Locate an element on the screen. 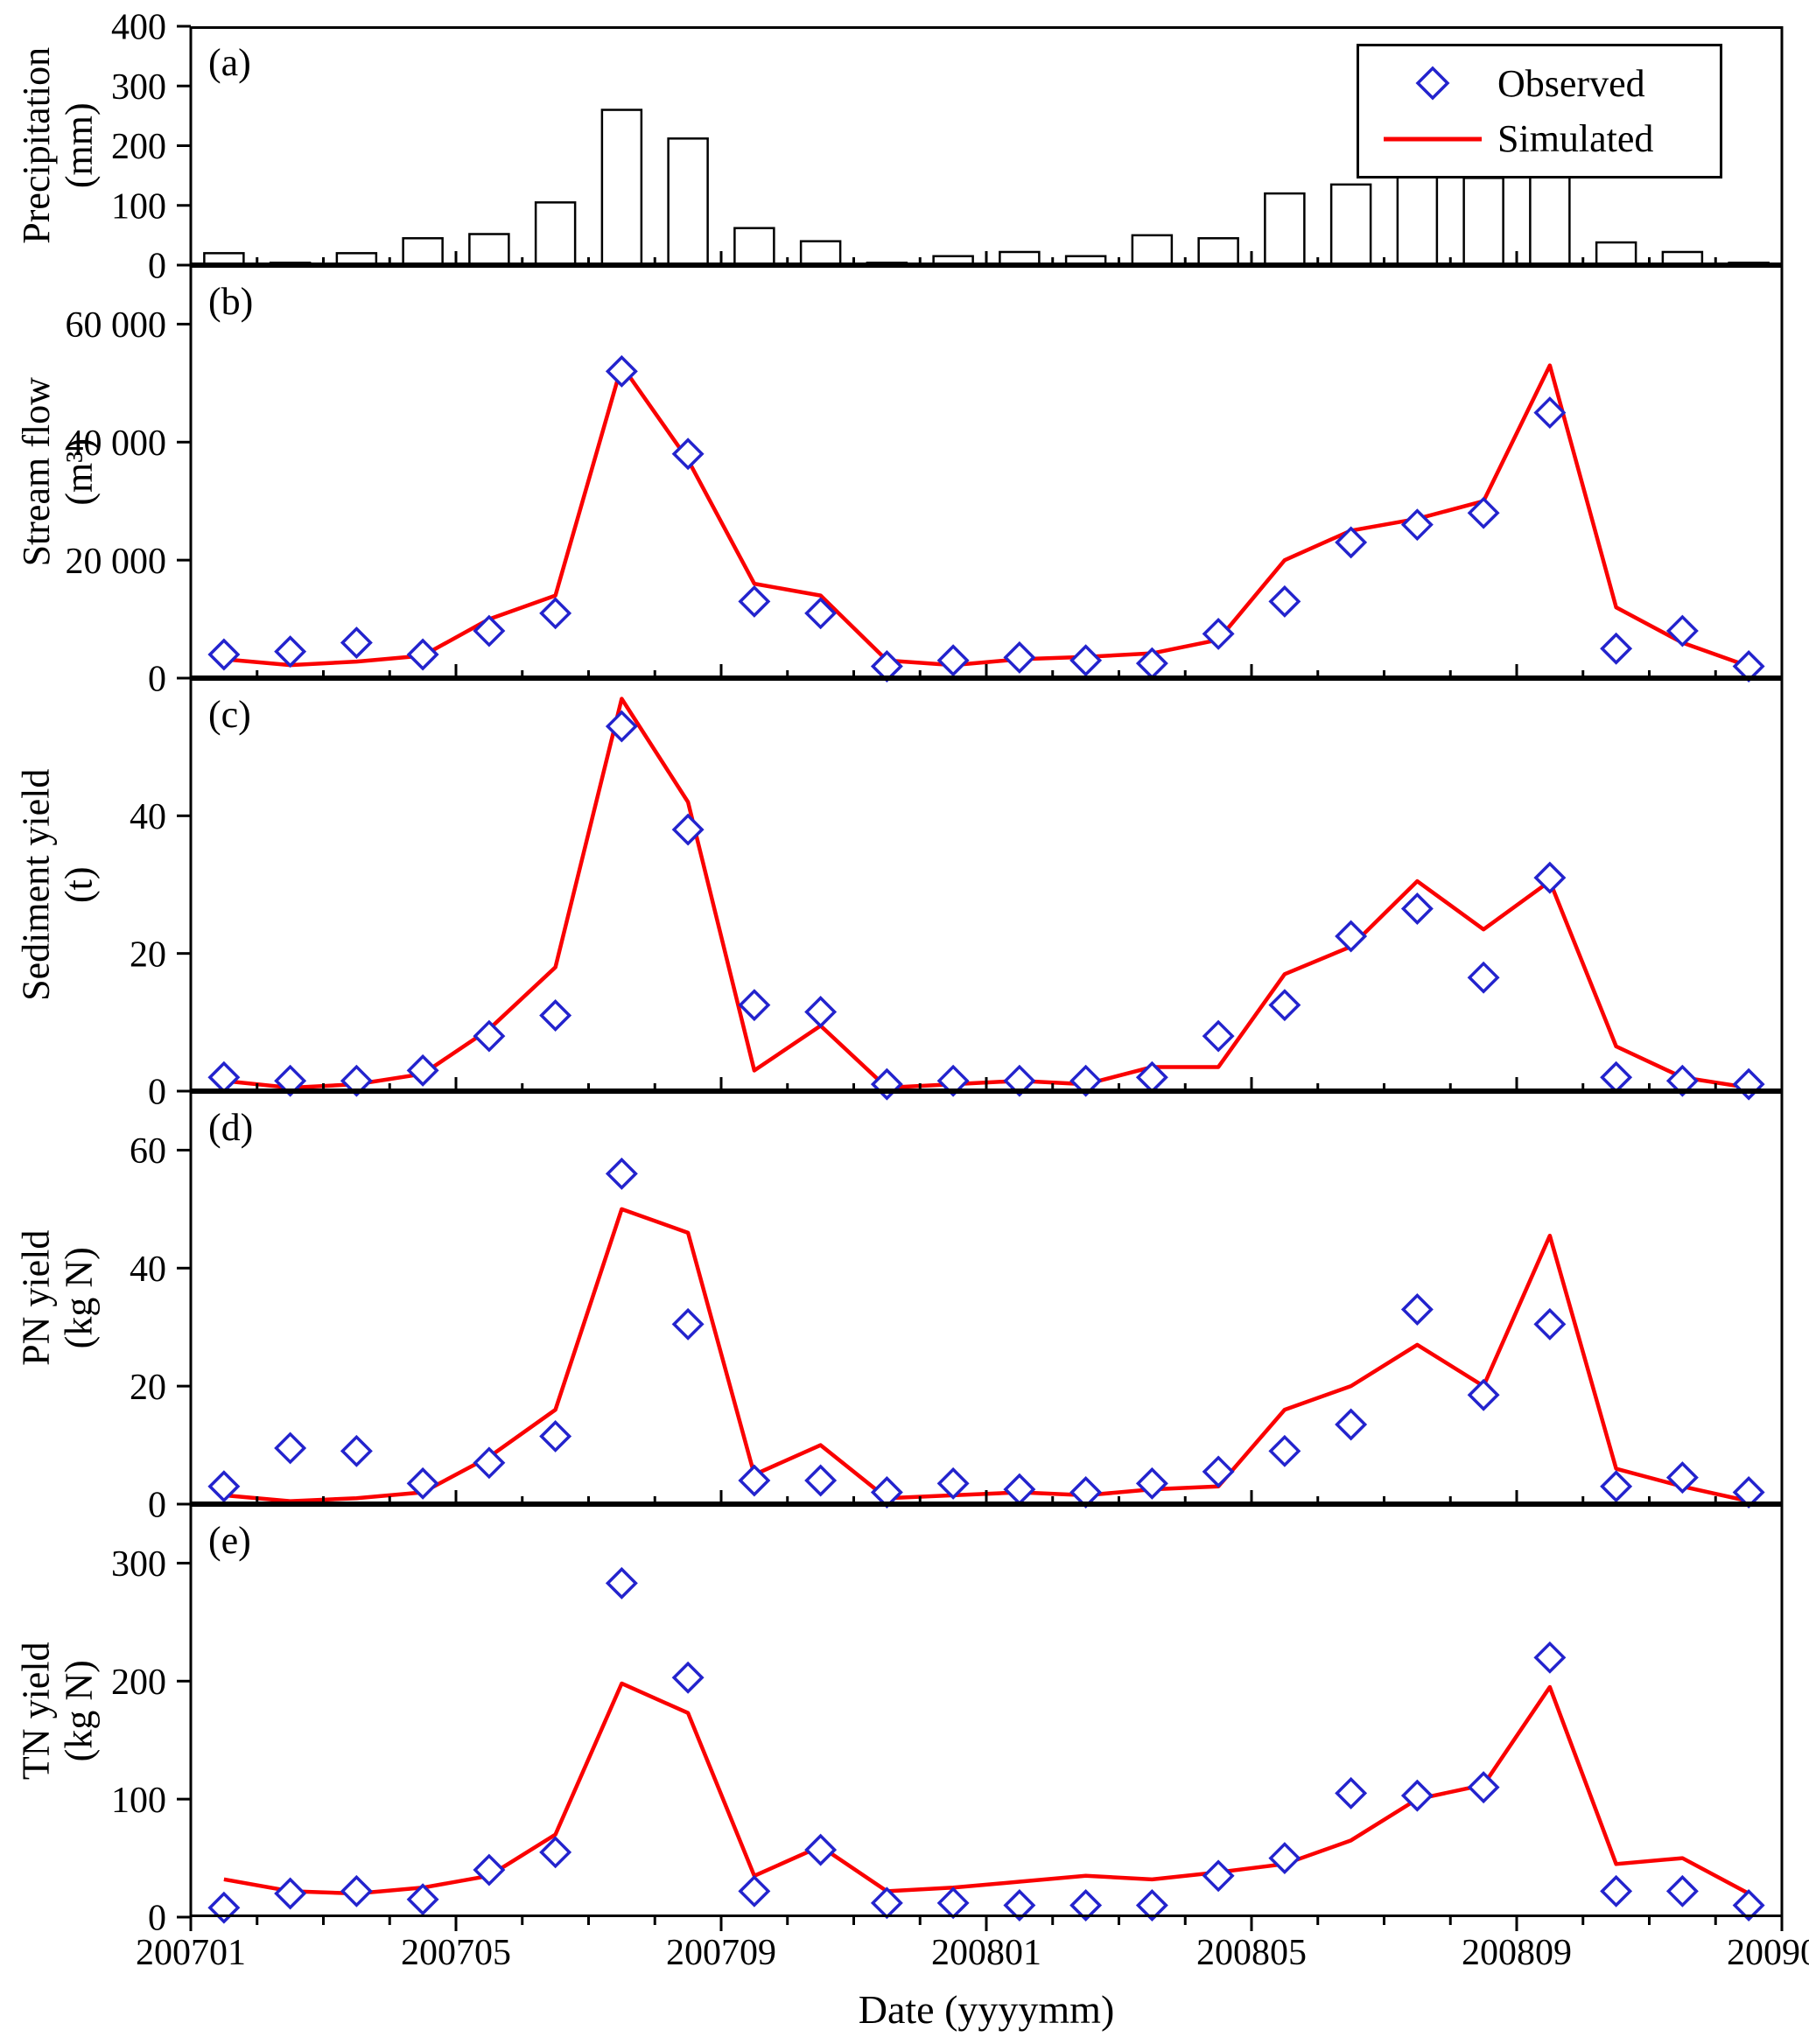 The width and height of the screenshot is (1809, 2044). simulated-line-icon is located at coordinates (1433, 139).